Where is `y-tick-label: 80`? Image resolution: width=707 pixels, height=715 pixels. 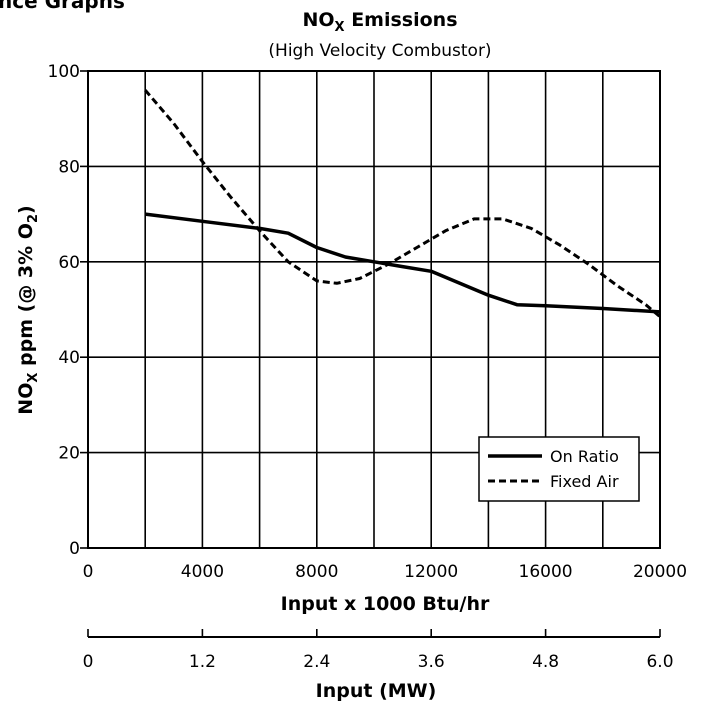
y-tick-label: 80 is located at coordinates (69, 167).